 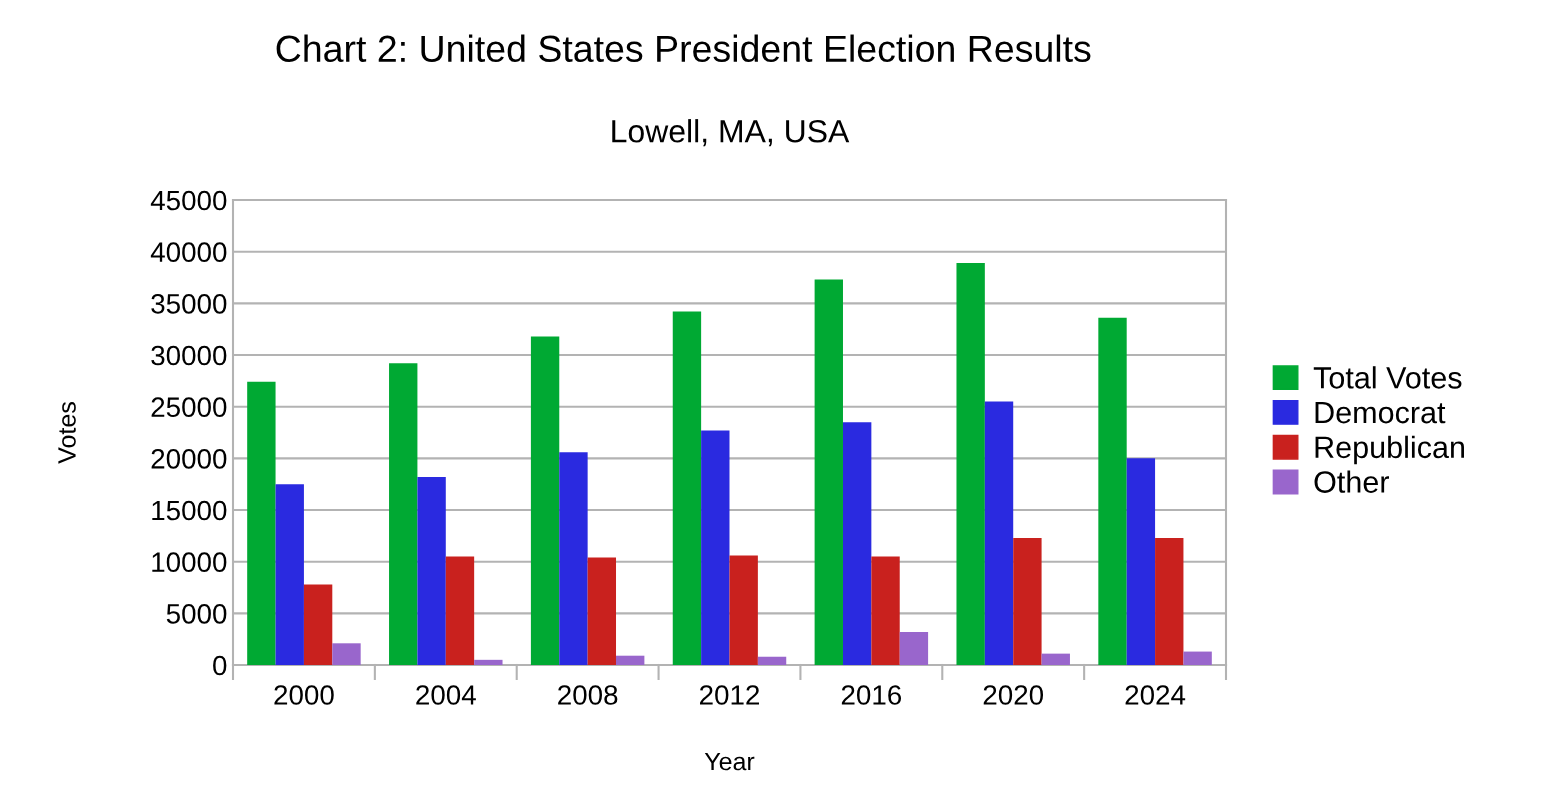 I want to click on y-tick-label: 20000, so click(x=189, y=459).